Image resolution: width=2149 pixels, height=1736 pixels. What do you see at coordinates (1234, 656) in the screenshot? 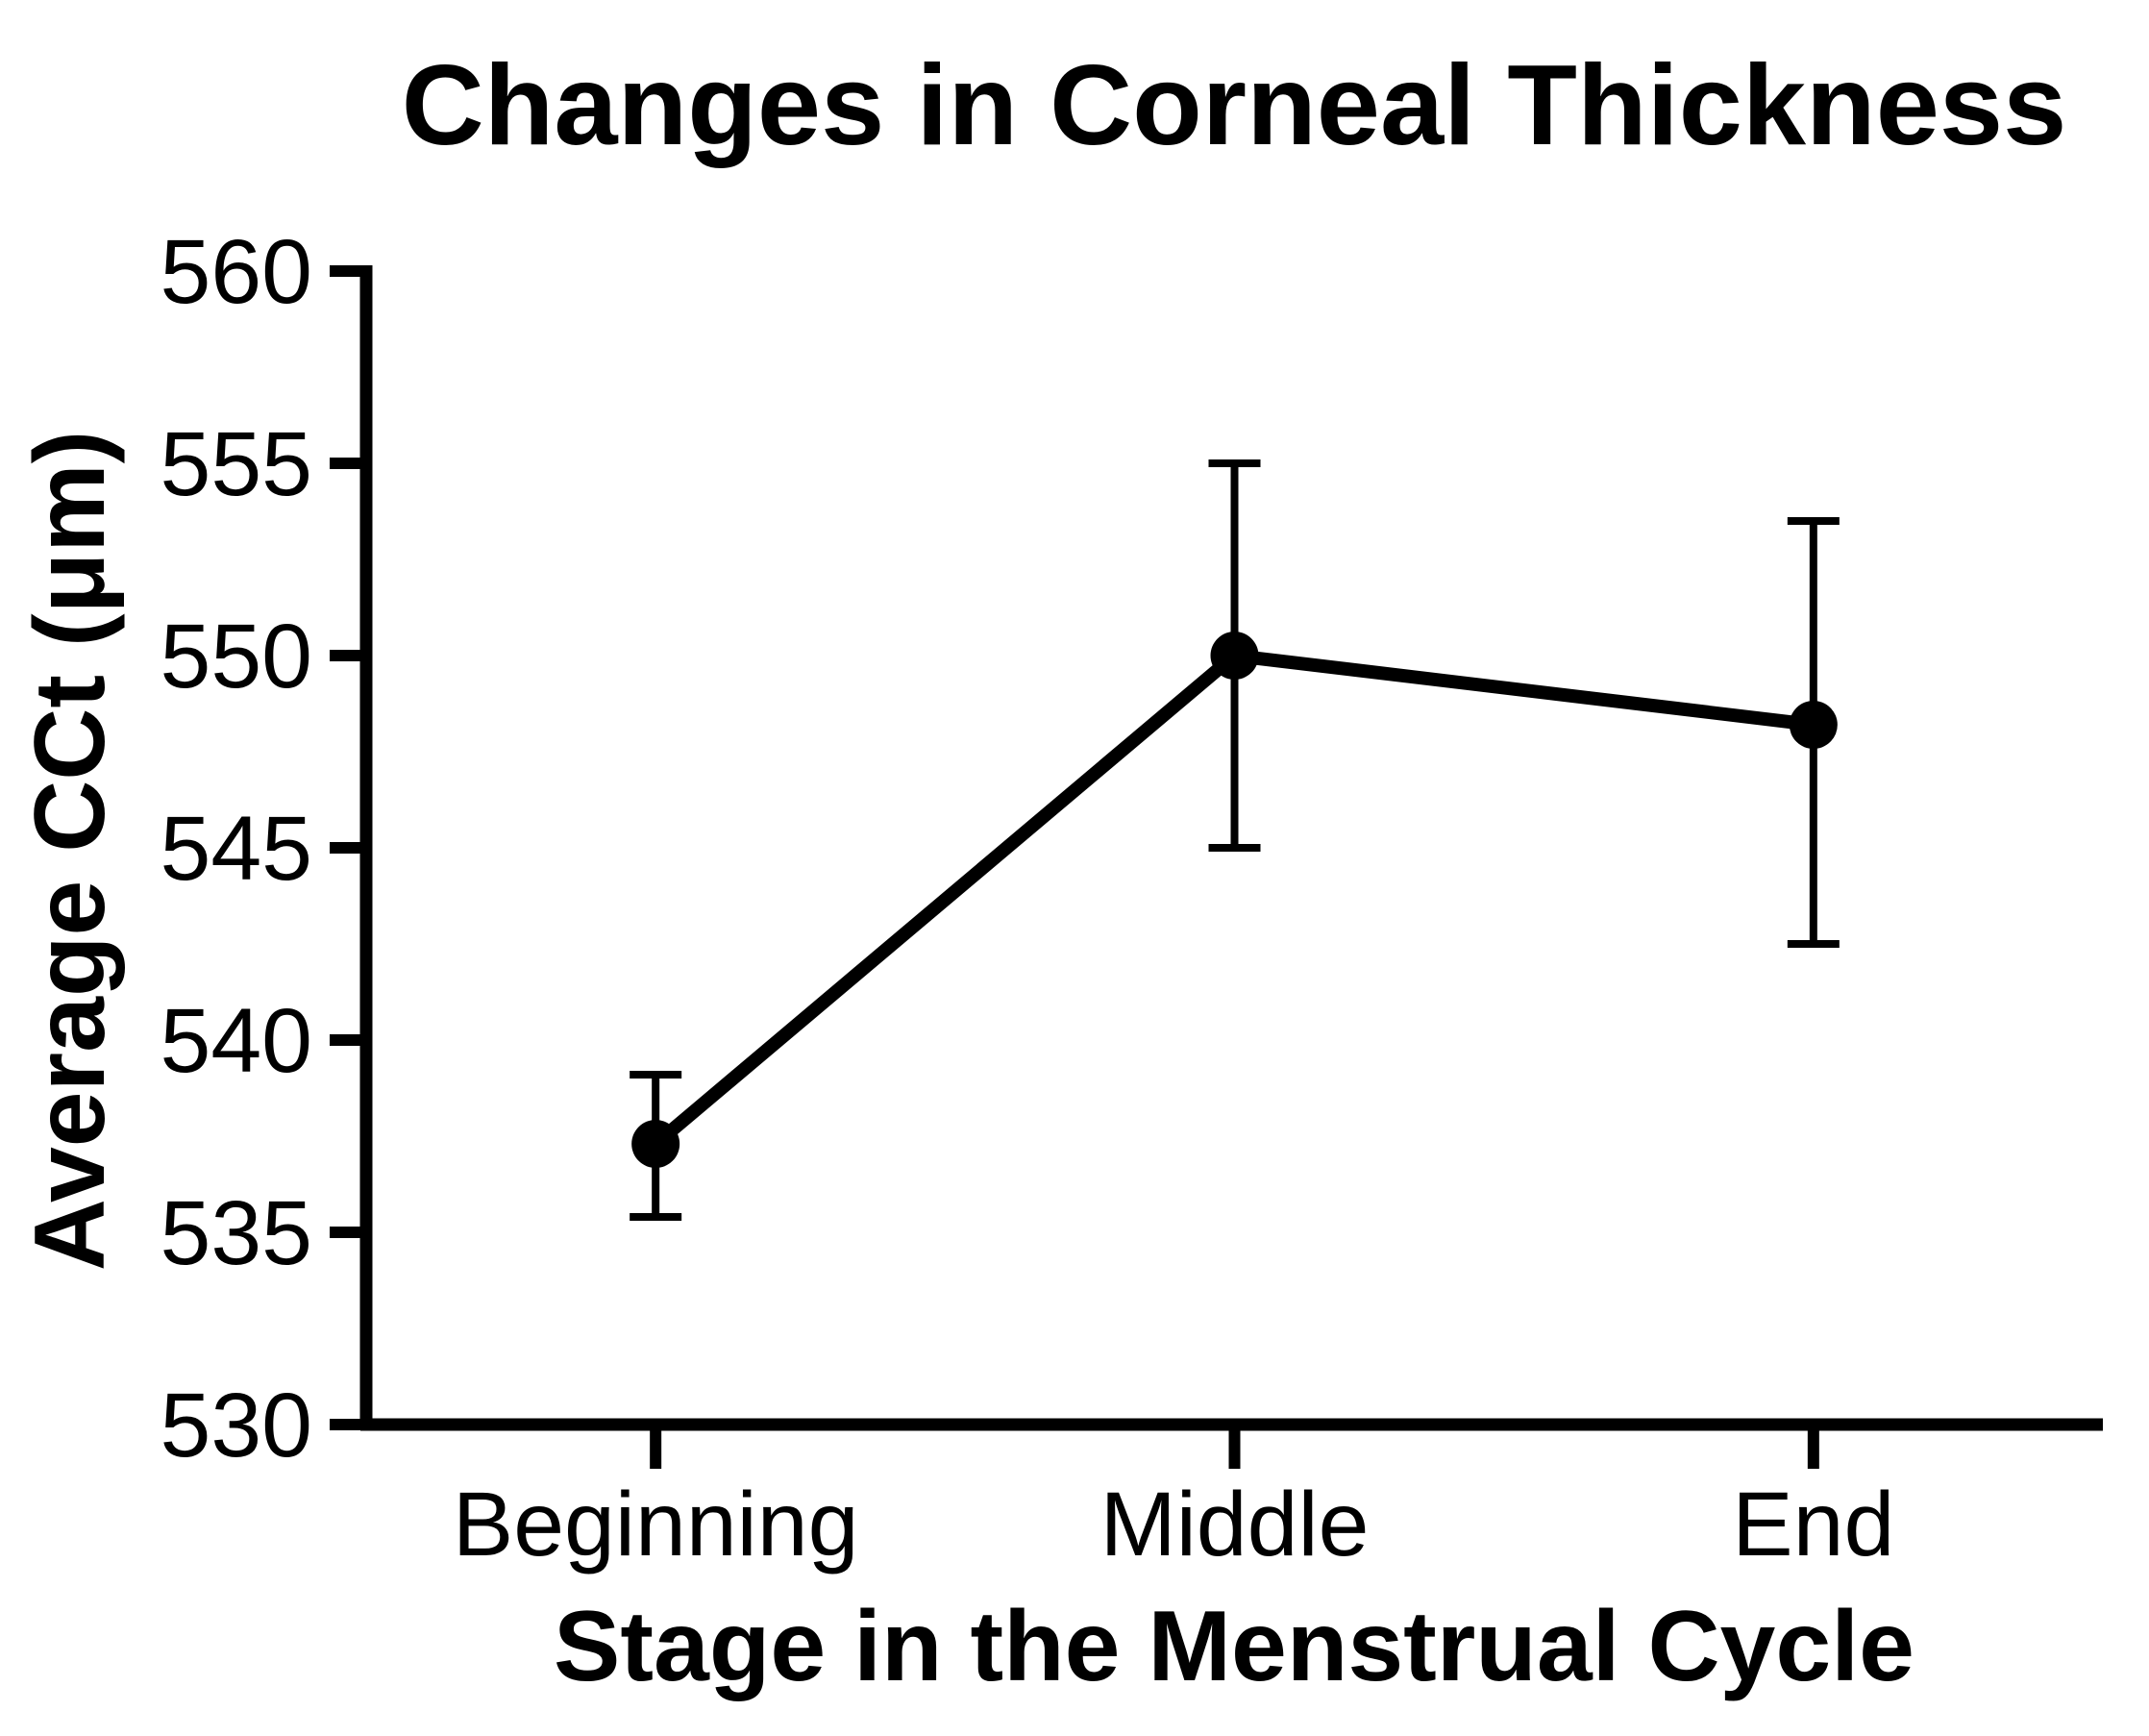
I see `data-point-middle` at bounding box center [1234, 656].